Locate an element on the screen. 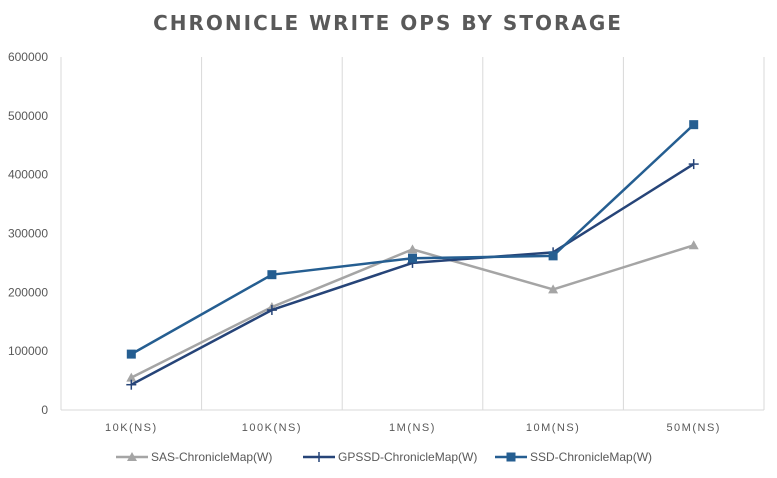 The image size is (777, 478). y-tick-label: 100000 is located at coordinates (28, 351).